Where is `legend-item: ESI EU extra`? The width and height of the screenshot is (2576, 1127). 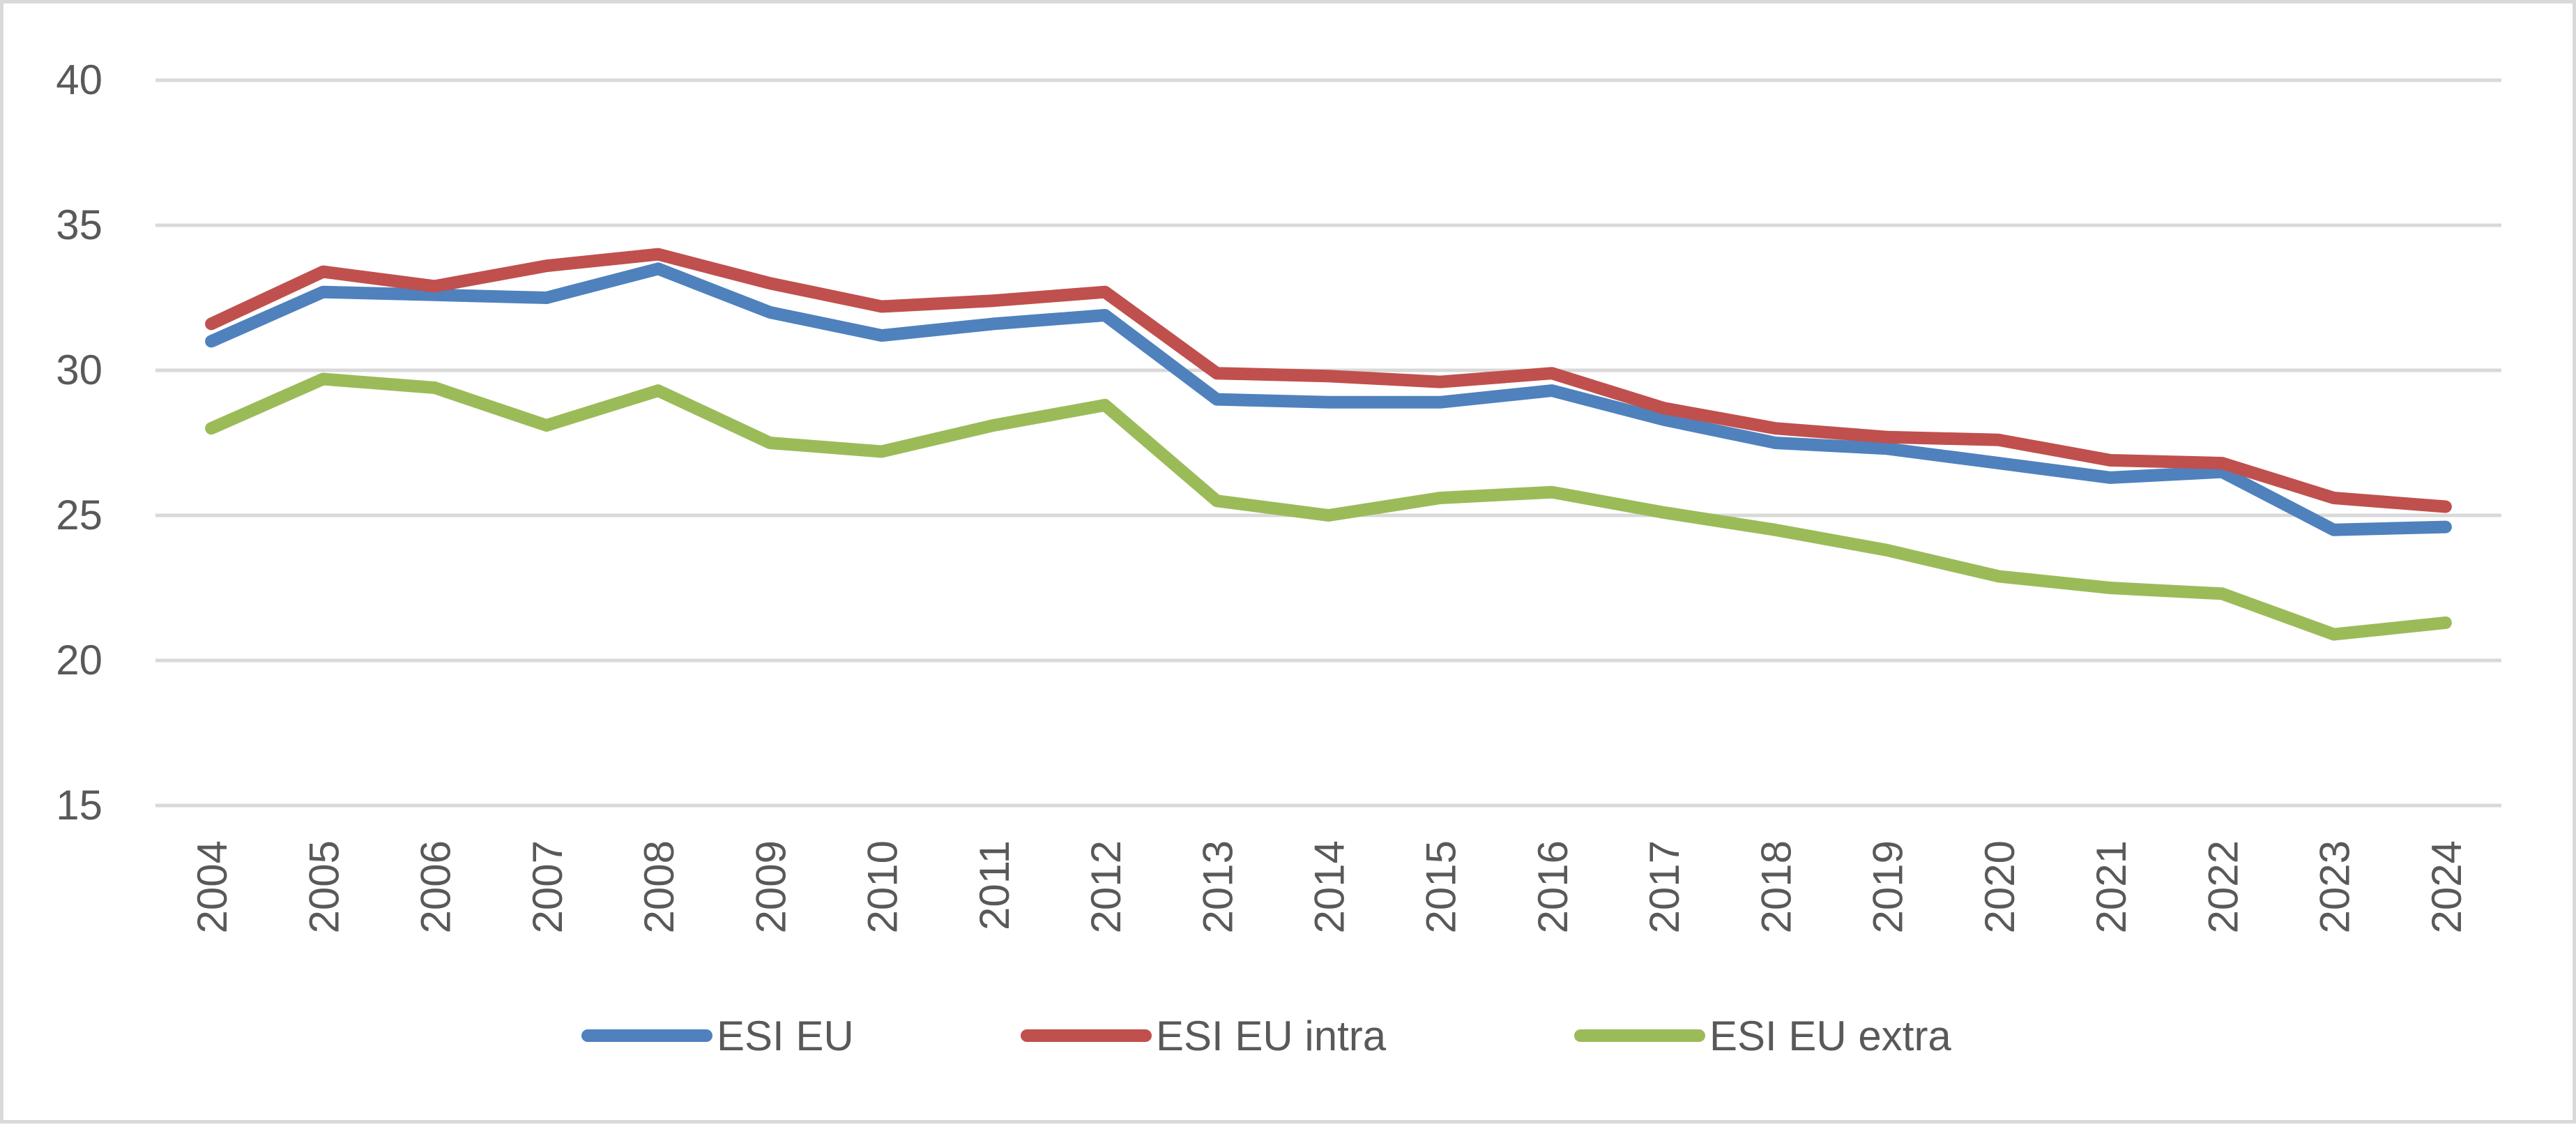 legend-item: ESI EU extra is located at coordinates (1763, 1036).